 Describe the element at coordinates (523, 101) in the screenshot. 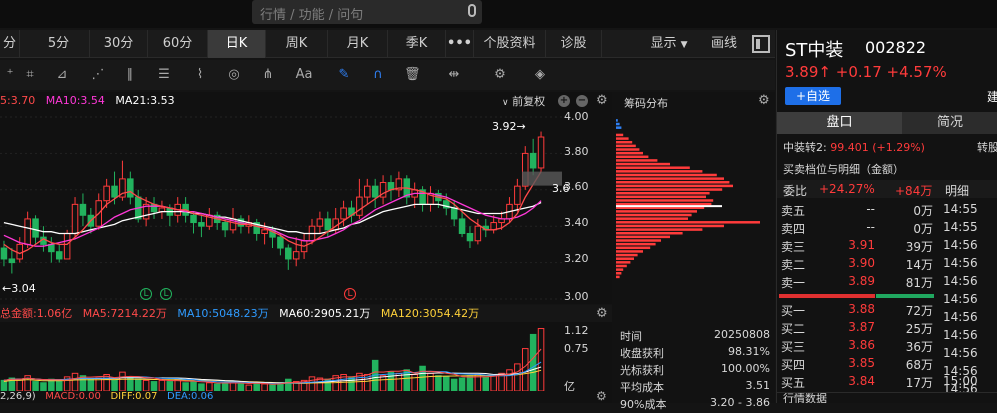

I see `adjust-dropdown: ∨ 前复权` at that location.